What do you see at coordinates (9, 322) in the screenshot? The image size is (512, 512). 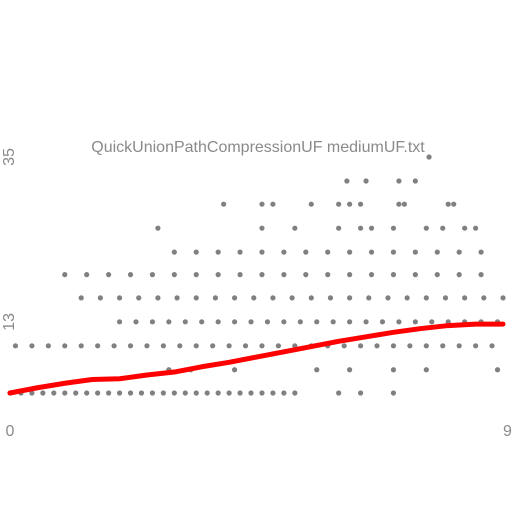 I see `y-tick-label: 13` at bounding box center [9, 322].